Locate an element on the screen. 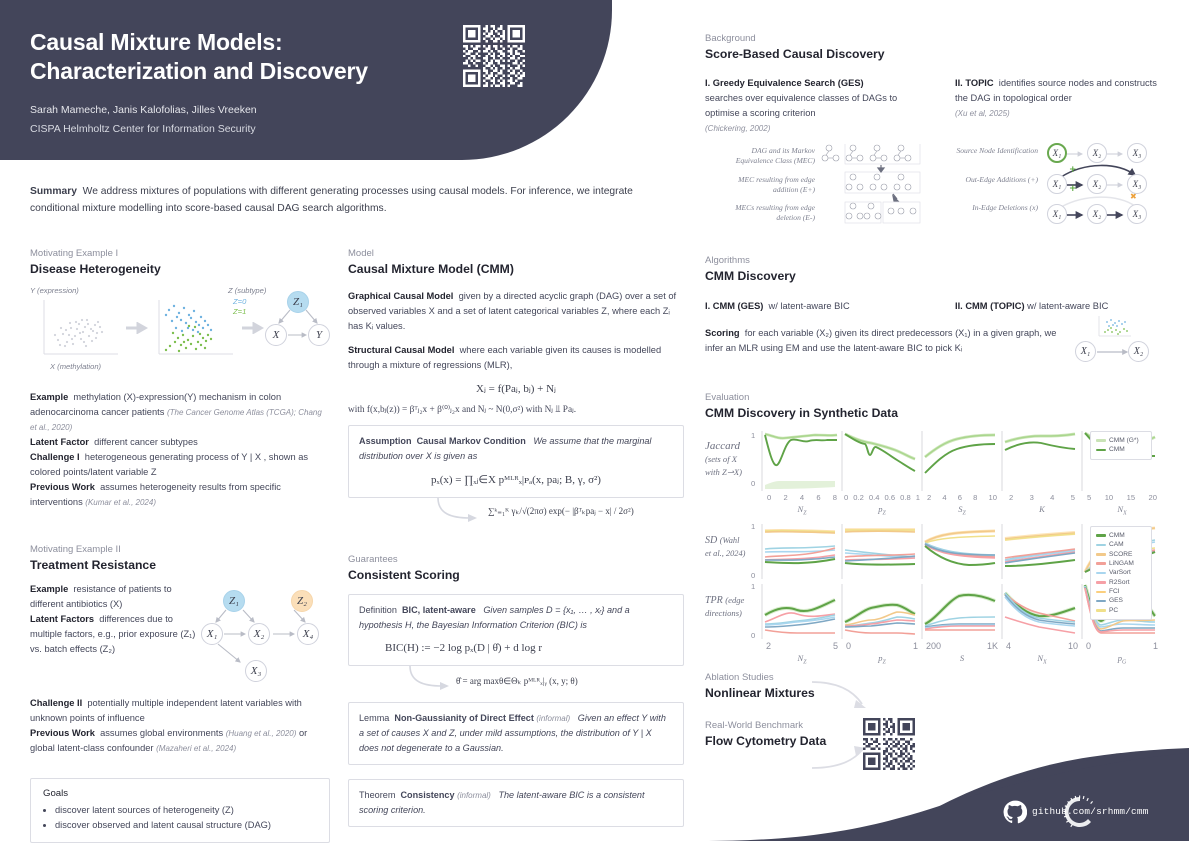  background-headline: Score-Based Causal Discovery is located at coordinates (795, 53).